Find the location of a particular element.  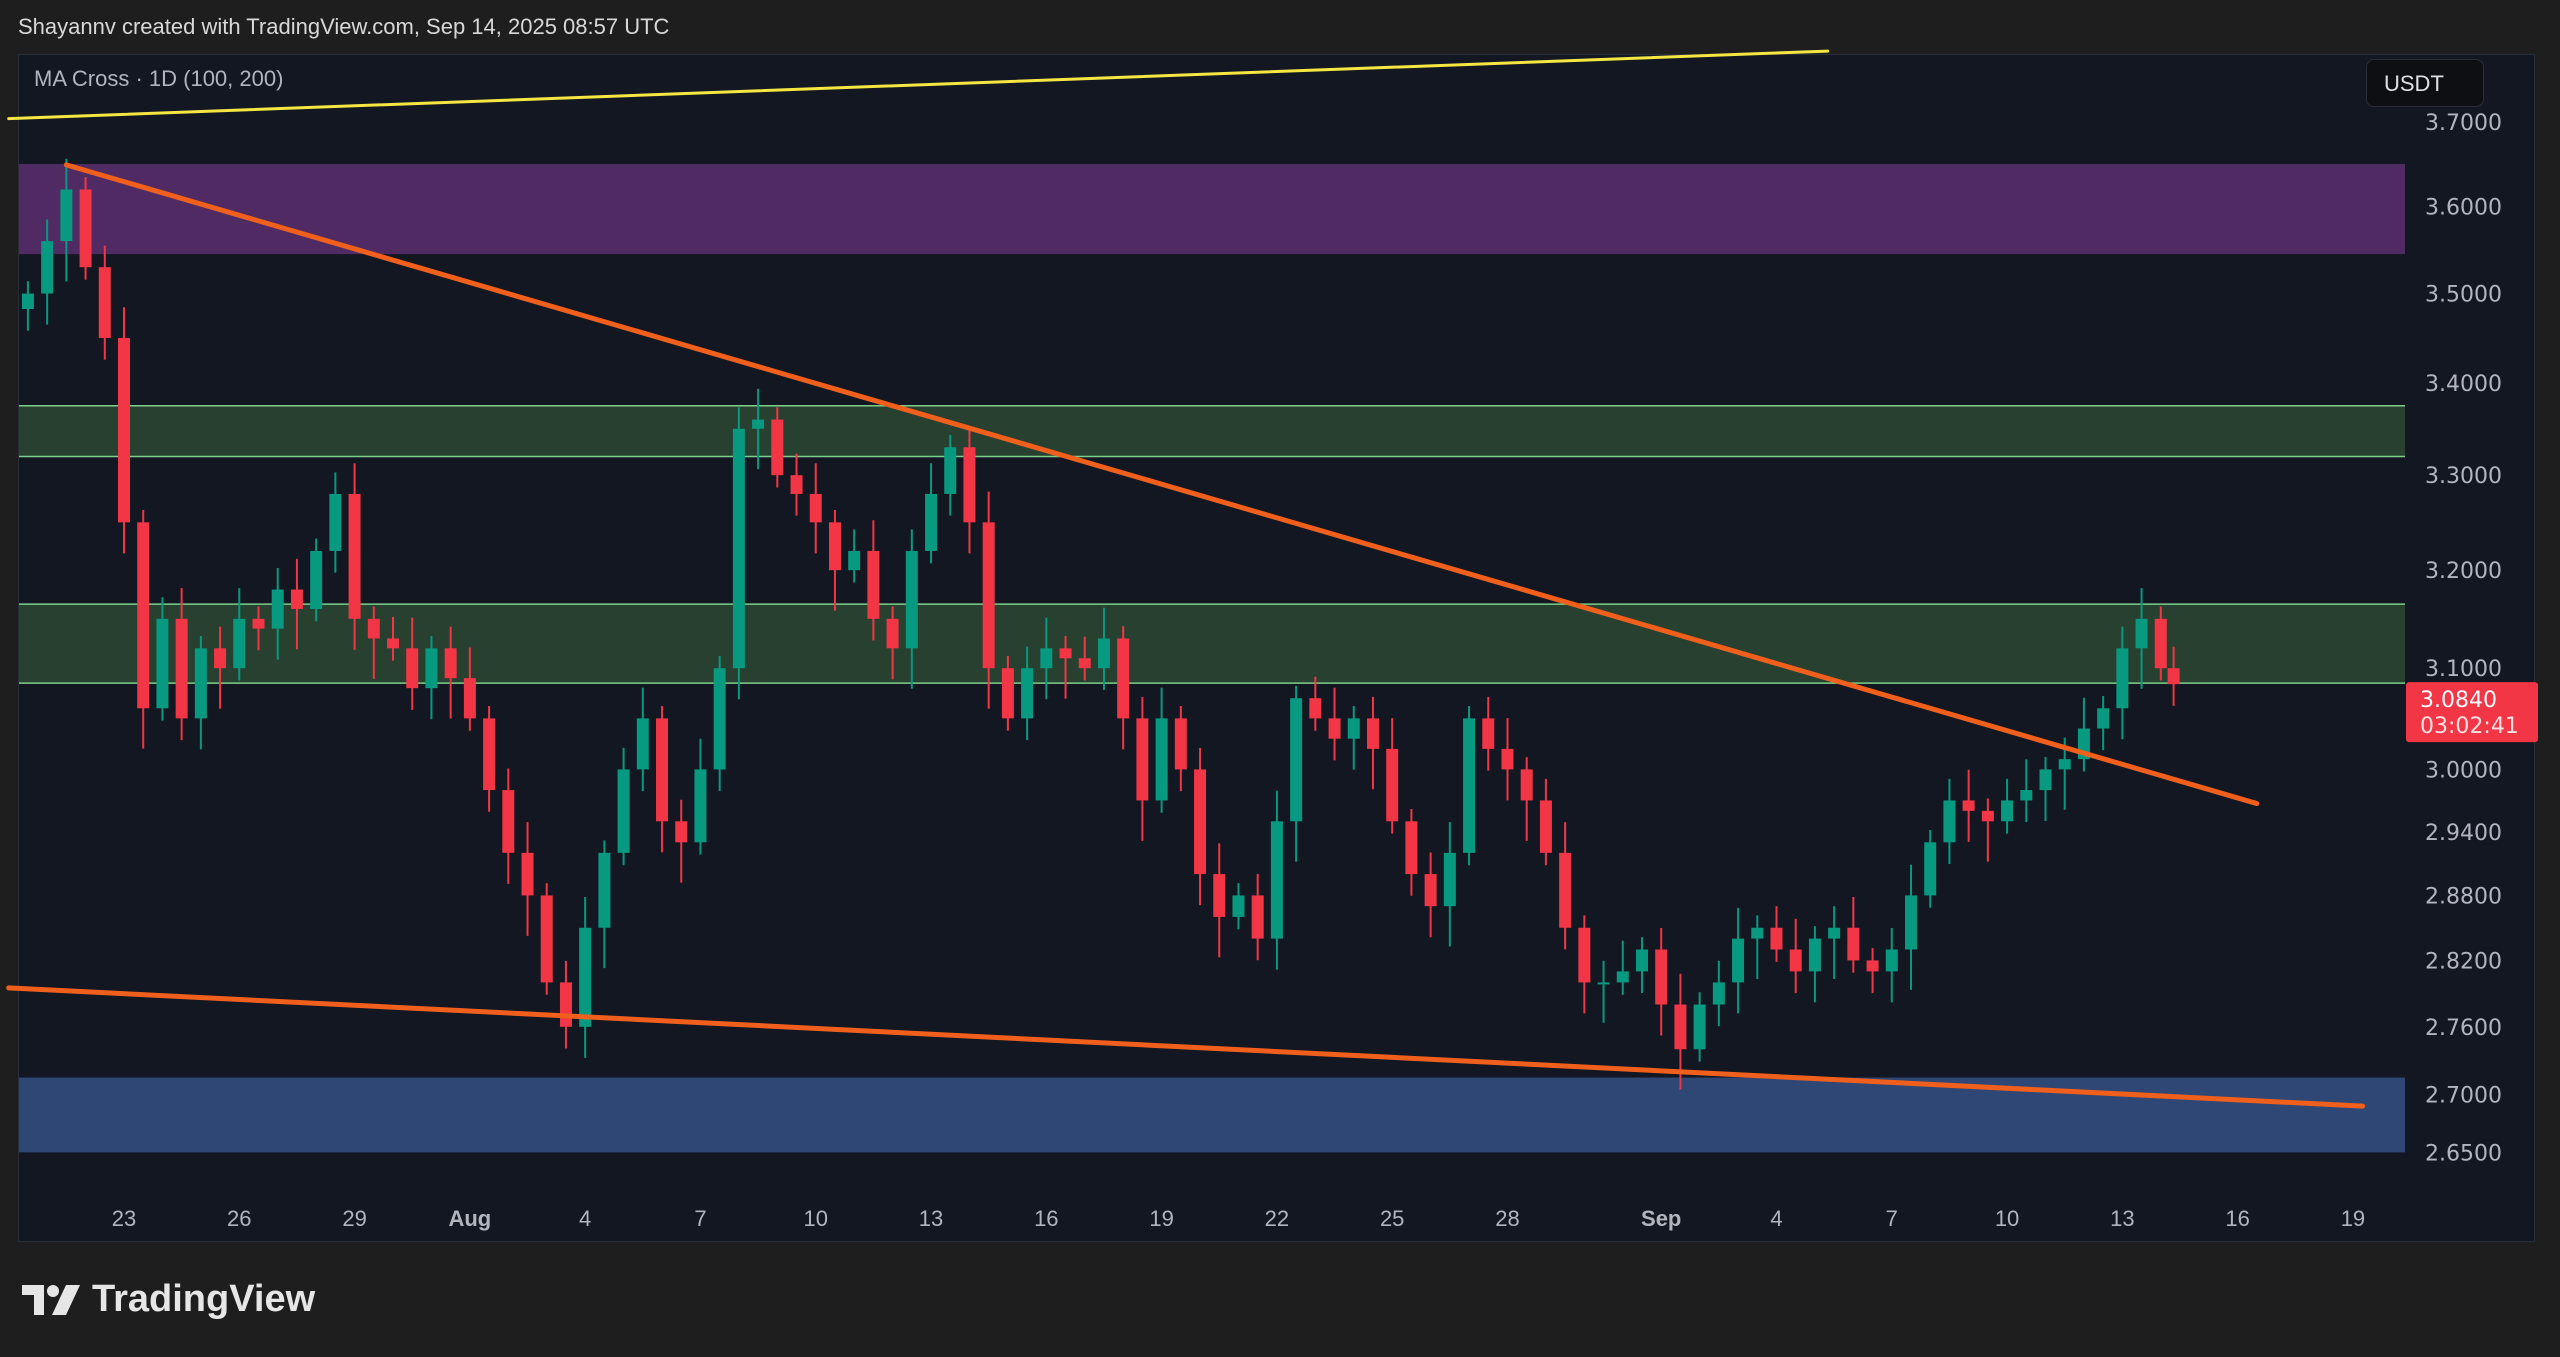

time-axis: 23 26 29 Aug 4 7 10 13 16 19 22 25 28 Sep 4 7 10 13 16 19 is located at coordinates (1238, 1218).